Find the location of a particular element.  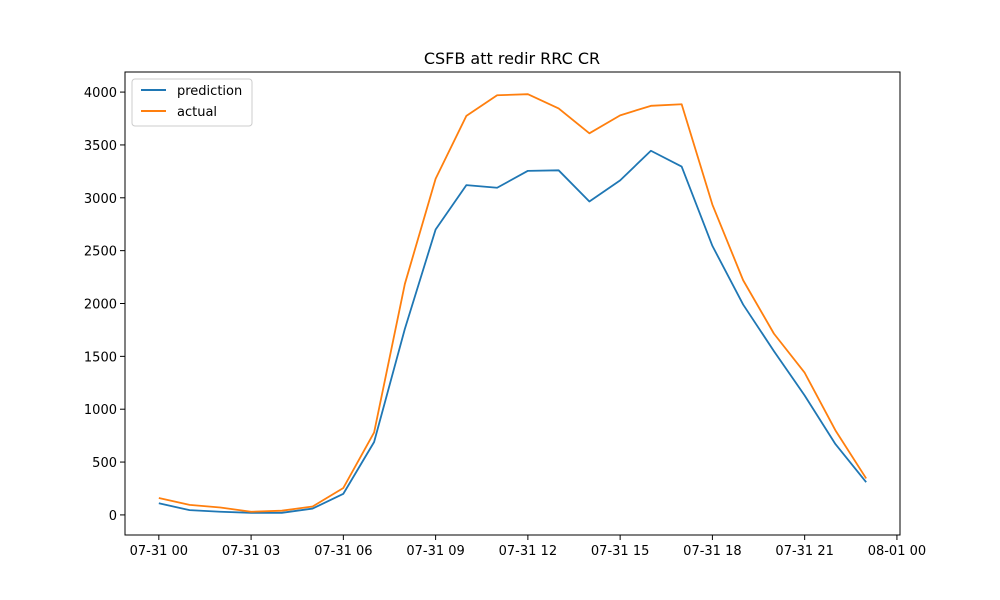

x-tick-label: 07-31 03 is located at coordinates (251, 551).